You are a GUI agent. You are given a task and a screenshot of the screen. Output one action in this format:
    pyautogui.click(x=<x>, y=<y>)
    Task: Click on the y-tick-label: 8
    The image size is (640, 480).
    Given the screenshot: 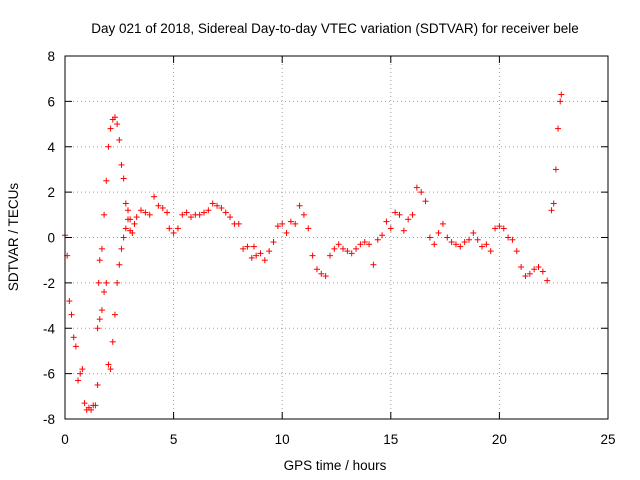 What is the action you would take?
    pyautogui.click(x=51, y=56)
    